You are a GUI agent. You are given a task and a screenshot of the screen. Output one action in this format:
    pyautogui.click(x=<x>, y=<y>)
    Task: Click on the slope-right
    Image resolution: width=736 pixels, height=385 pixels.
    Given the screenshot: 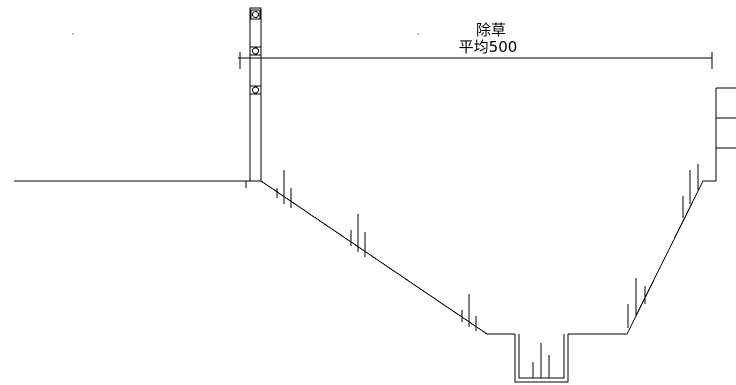 What is the action you would take?
    pyautogui.click(x=642, y=257)
    